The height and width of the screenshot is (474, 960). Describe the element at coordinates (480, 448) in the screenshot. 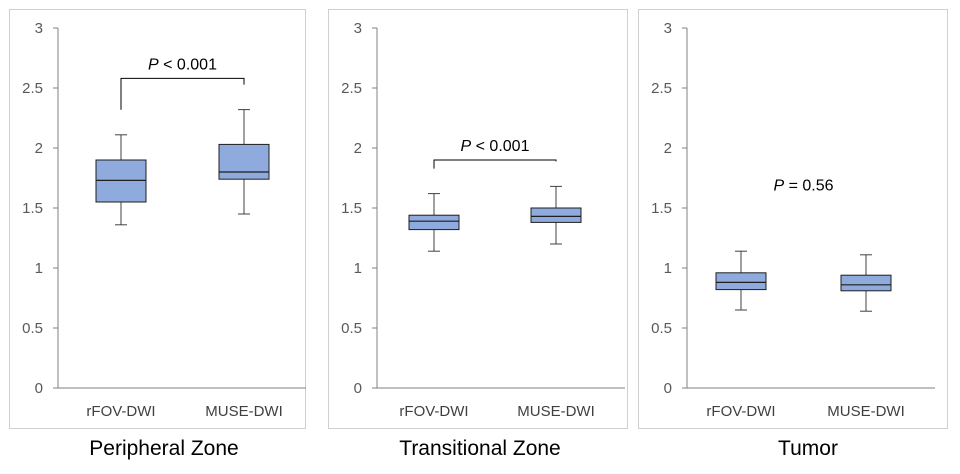

I see `title-transitional-zone: Transitional Zone` at that location.